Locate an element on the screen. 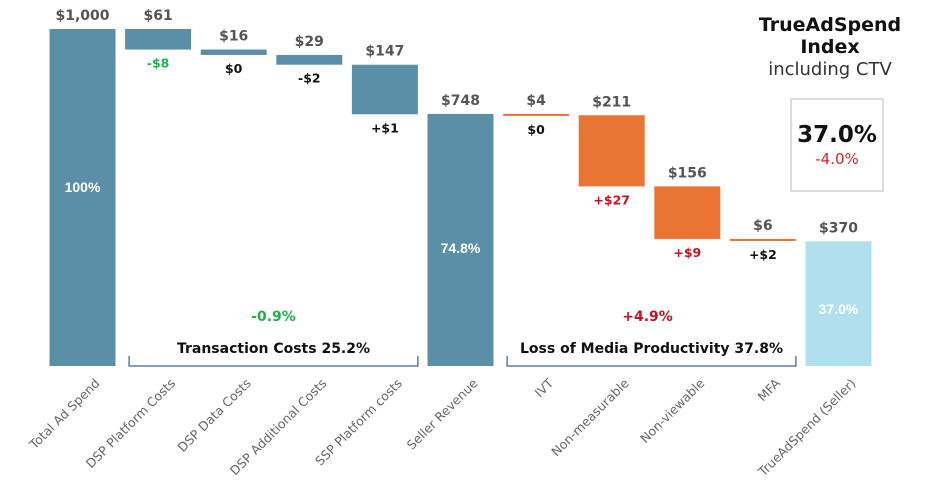  value-label-dsp-platform-costs: $61 is located at coordinates (157, 16).